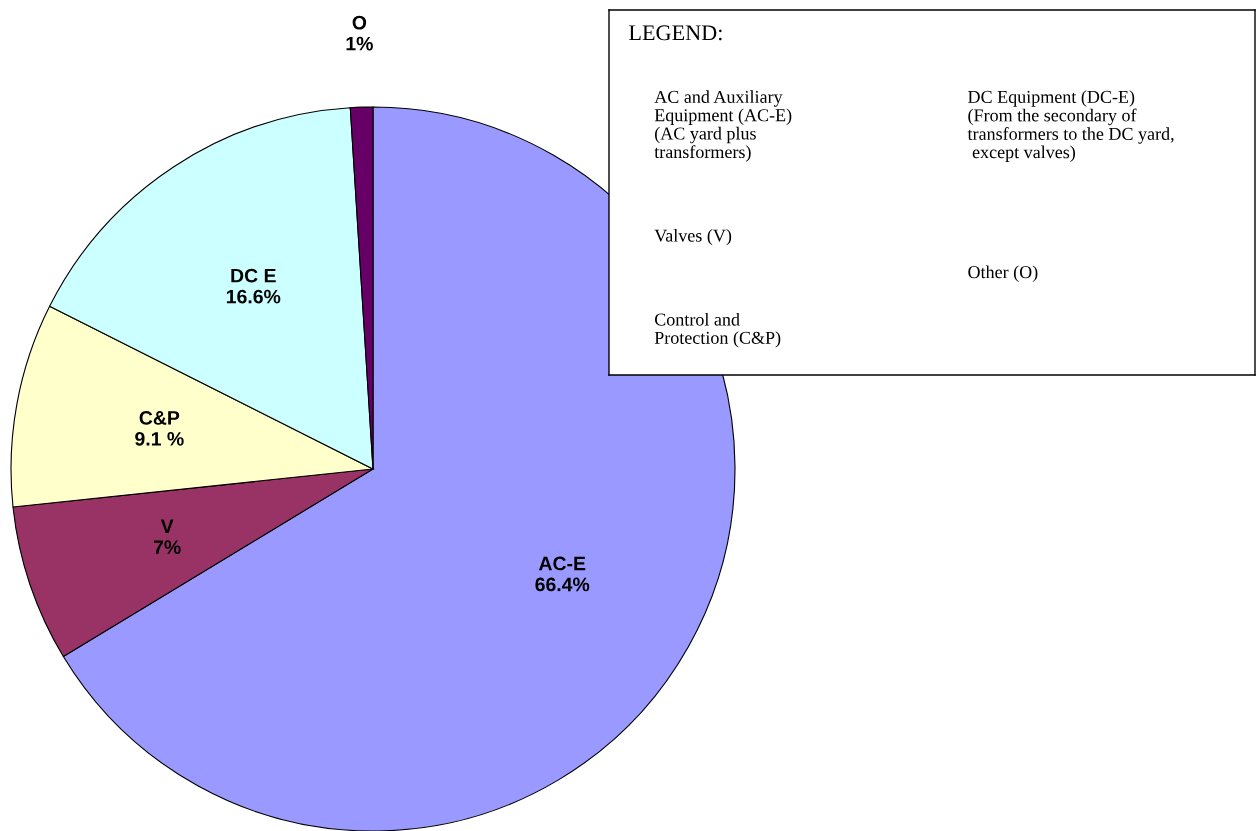 The width and height of the screenshot is (1256, 831). Describe the element at coordinates (159, 417) in the screenshot. I see `slice-label: C&P` at that location.